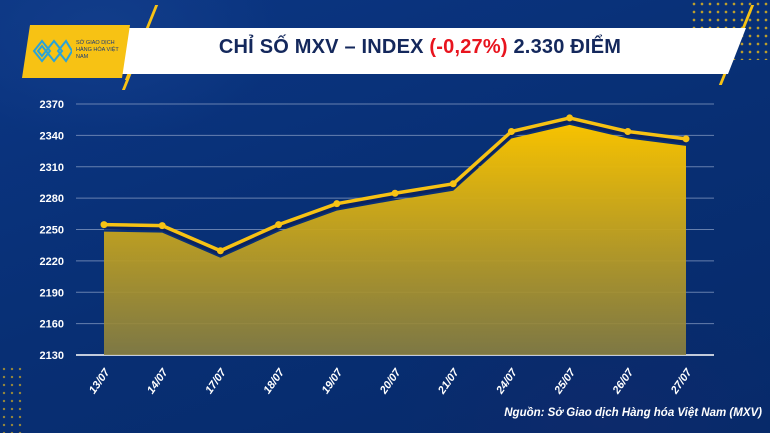  Describe the element at coordinates (52, 325) in the screenshot. I see `y-tick-label: 2160` at that location.